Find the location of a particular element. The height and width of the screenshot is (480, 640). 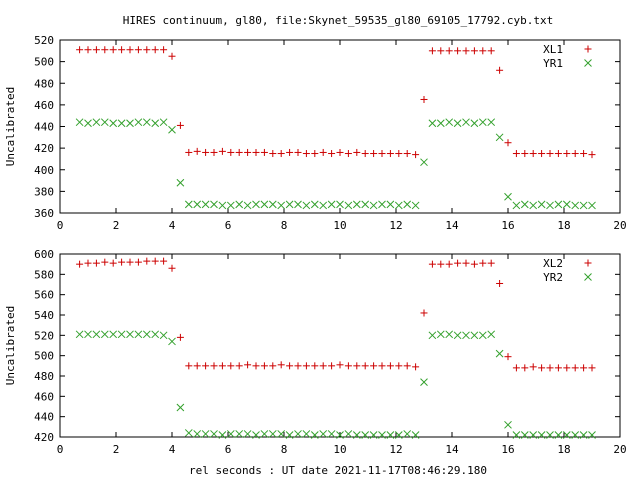

legend-label: XL2 is located at coordinates (553, 263).